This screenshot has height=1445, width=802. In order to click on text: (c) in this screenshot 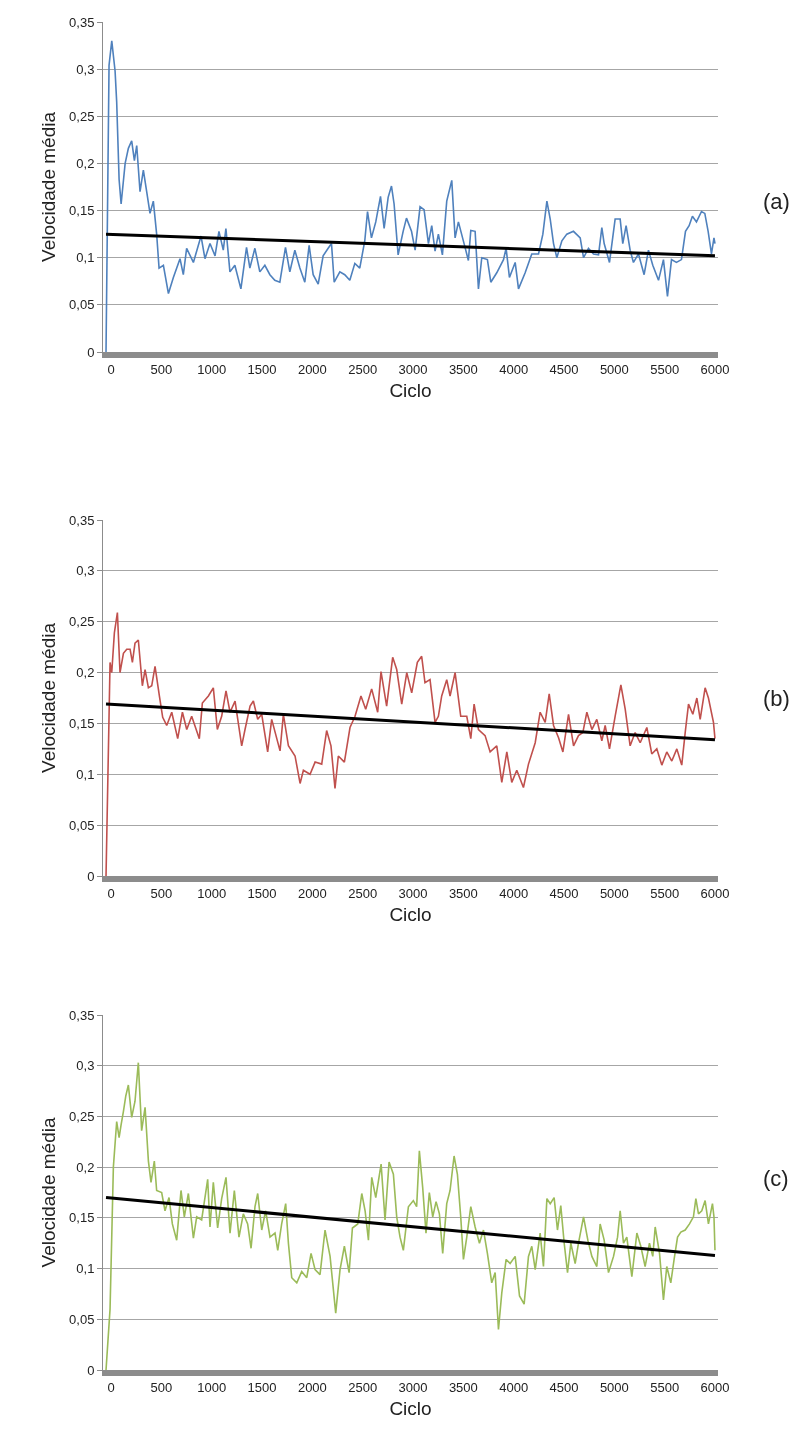, I will do `click(776, 1178)`.